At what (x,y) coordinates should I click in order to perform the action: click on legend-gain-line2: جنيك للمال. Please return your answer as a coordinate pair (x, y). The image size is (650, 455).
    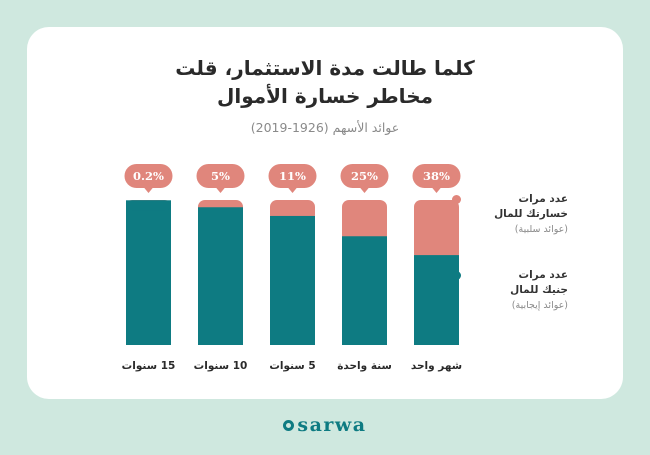
    Looking at the image, I should click on (539, 290).